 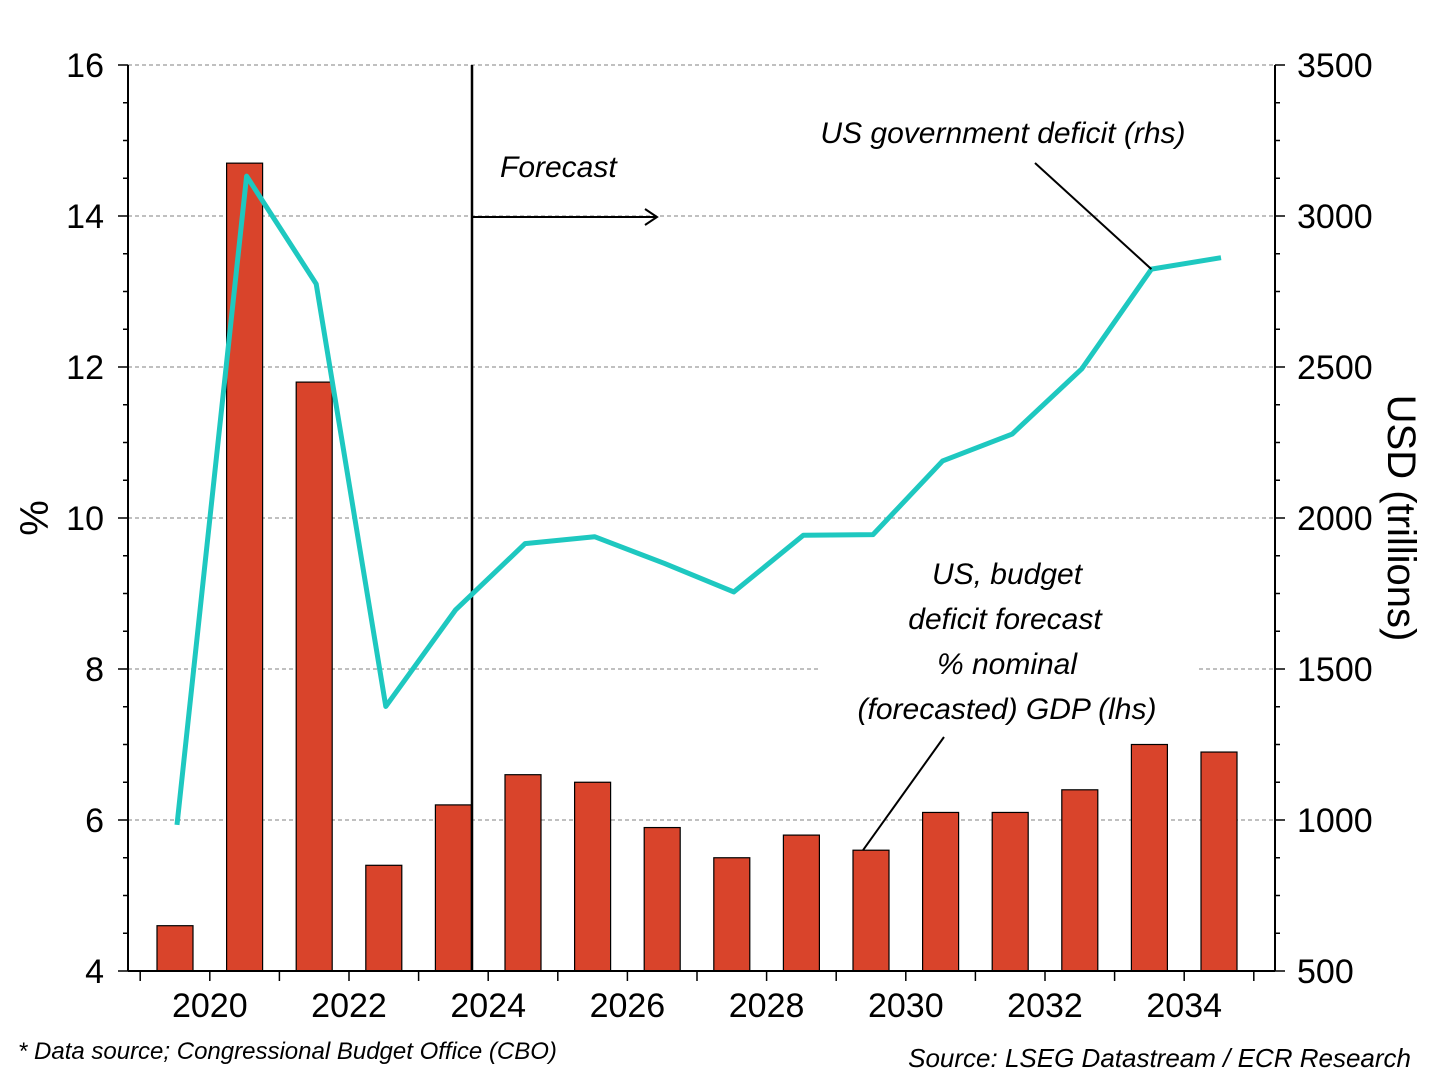 What do you see at coordinates (1335, 821) in the screenshot?
I see `right-tick-label: 1000` at bounding box center [1335, 821].